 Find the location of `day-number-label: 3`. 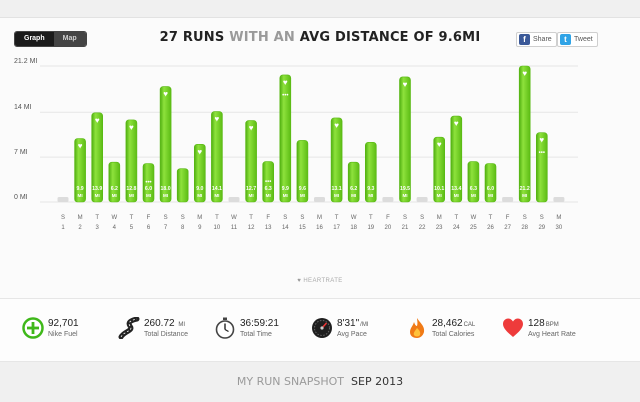

day-number-label: 3 is located at coordinates (98, 228).